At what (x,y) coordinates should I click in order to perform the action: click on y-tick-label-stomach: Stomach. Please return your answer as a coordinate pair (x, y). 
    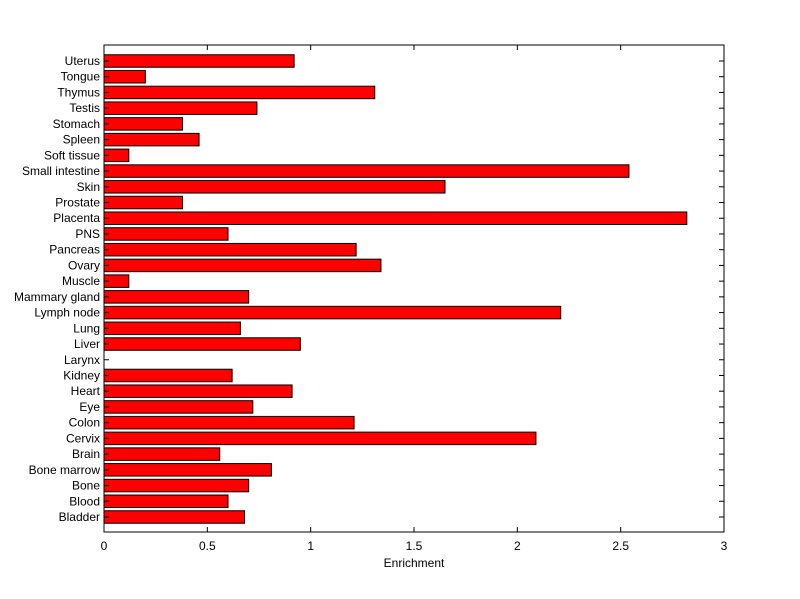
    Looking at the image, I should click on (76, 124).